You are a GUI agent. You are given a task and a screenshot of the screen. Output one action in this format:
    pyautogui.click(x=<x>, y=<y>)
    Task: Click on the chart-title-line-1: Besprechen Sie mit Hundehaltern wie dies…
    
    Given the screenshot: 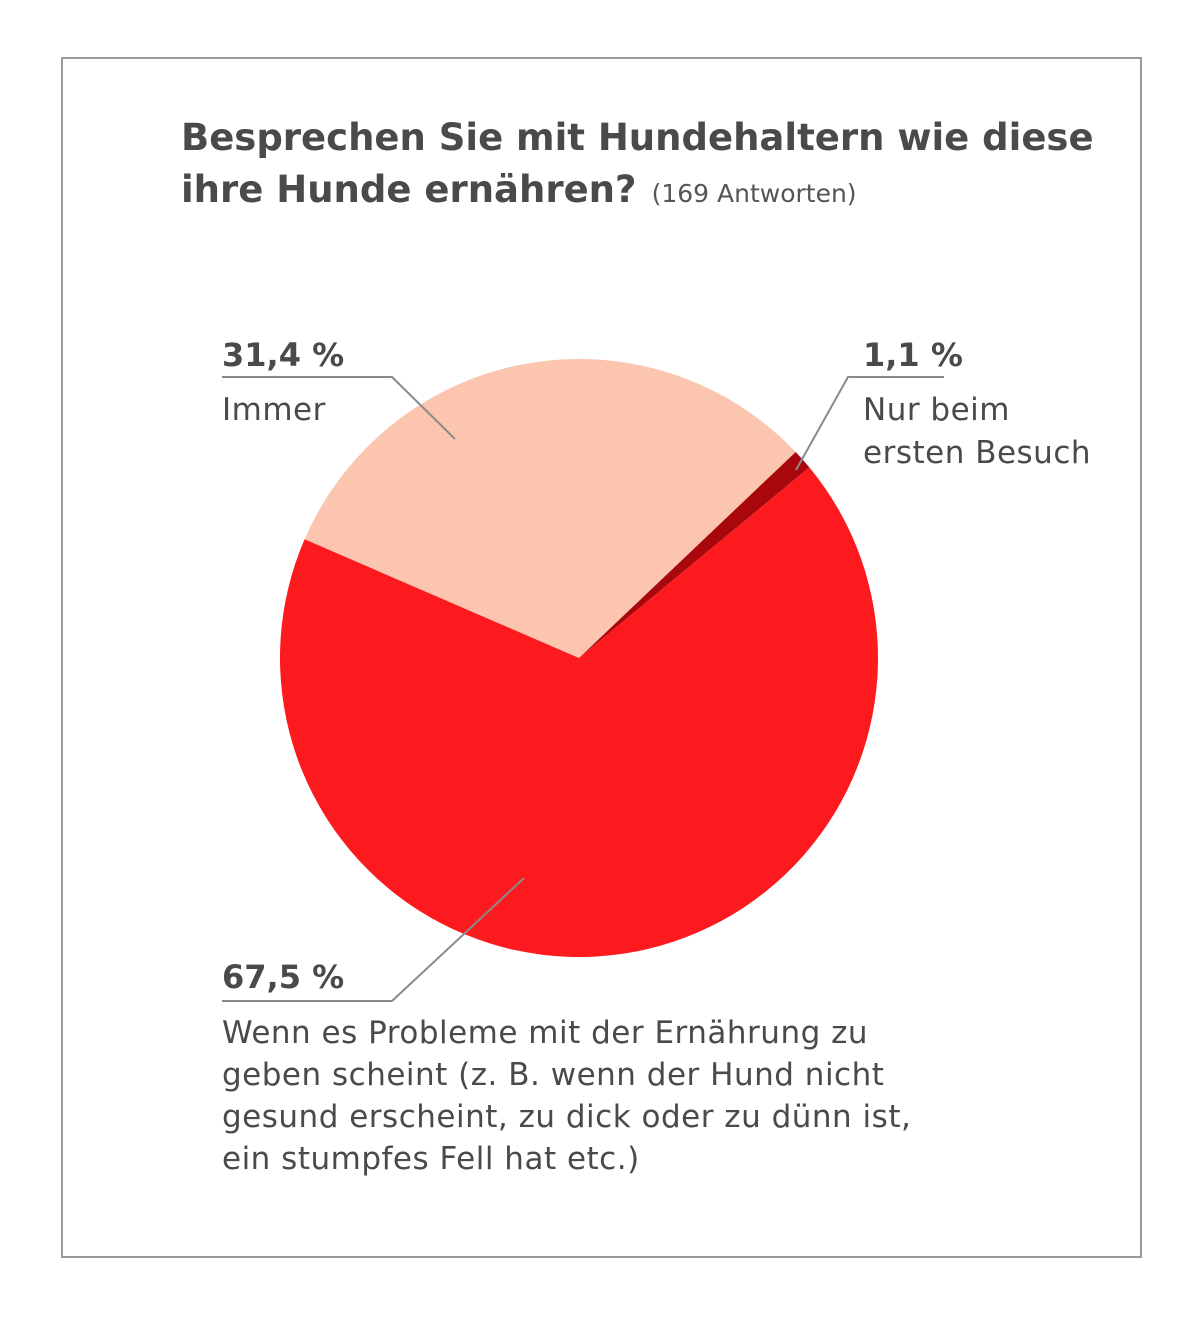 What is the action you would take?
    pyautogui.click(x=637, y=137)
    